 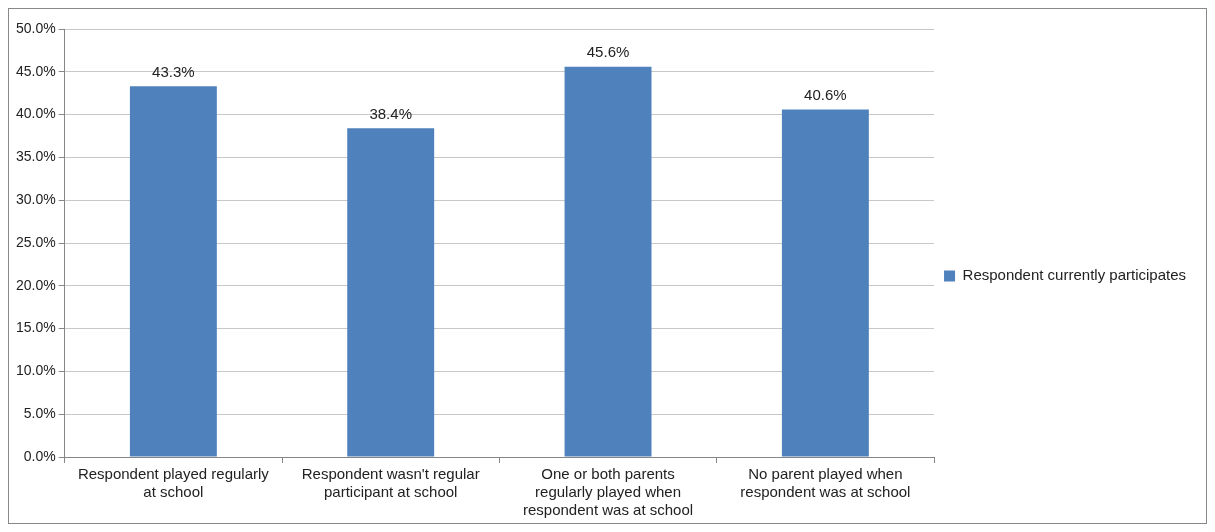 What do you see at coordinates (608, 492) in the screenshot?
I see `x-tick-label: One or both parents regularly played when respondent was at school` at bounding box center [608, 492].